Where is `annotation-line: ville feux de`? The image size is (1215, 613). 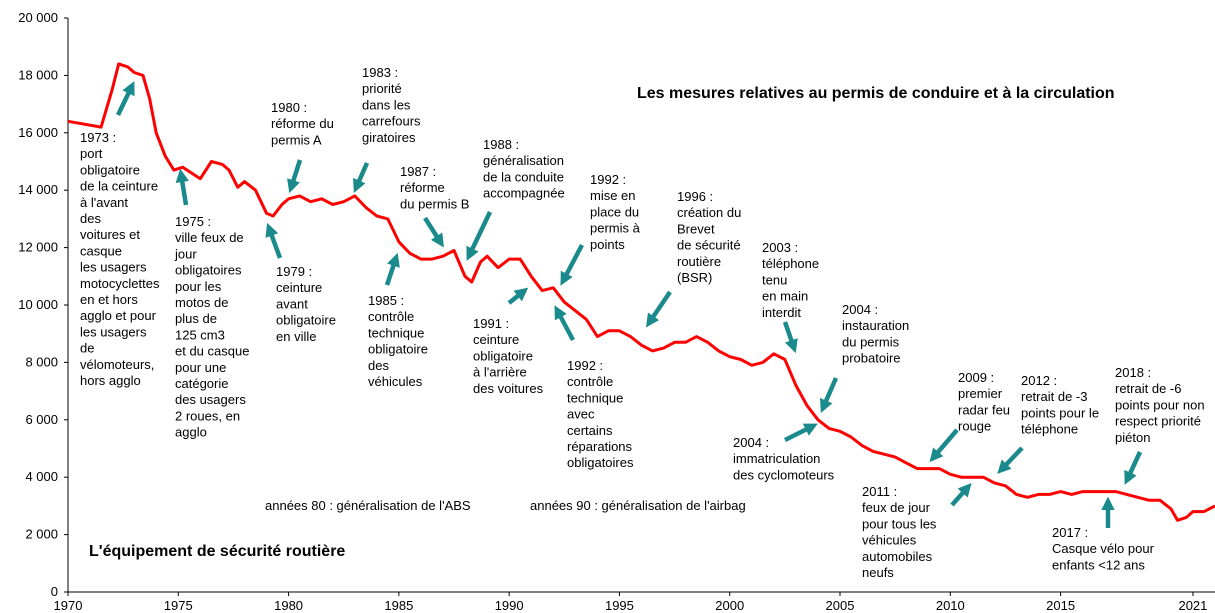 annotation-line: ville feux de is located at coordinates (209, 237).